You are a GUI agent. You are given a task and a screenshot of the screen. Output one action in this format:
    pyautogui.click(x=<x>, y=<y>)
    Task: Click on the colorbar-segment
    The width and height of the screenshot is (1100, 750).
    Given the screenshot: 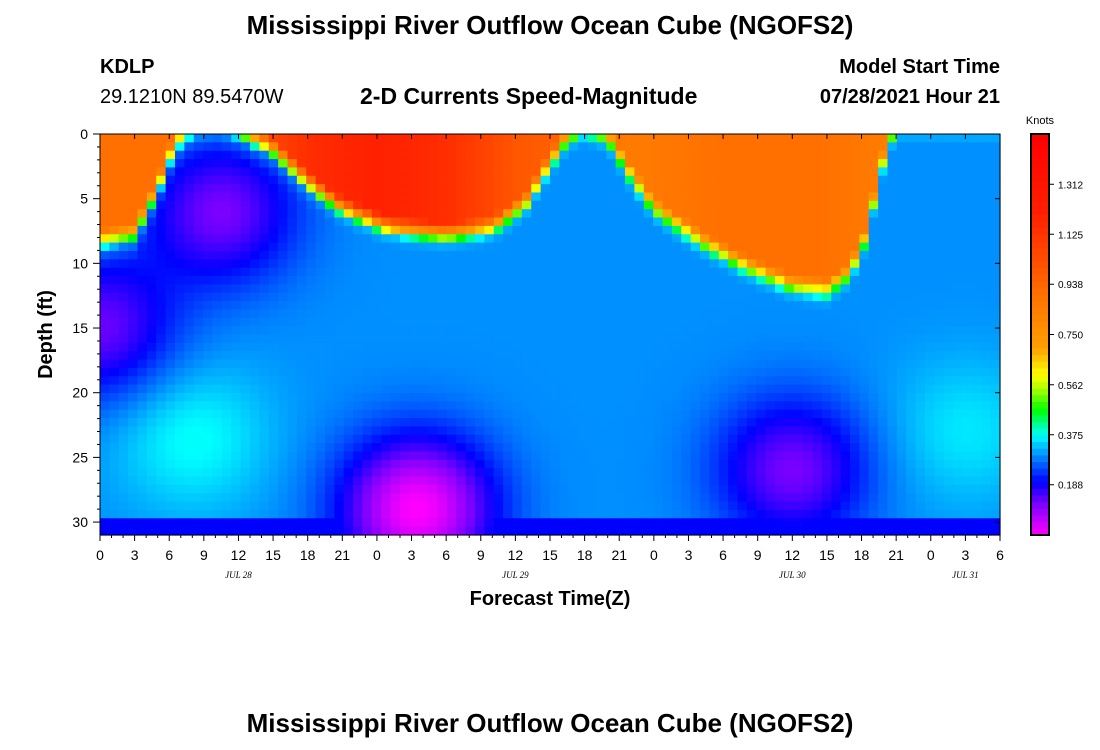 What is the action you would take?
    pyautogui.click(x=1040, y=278)
    